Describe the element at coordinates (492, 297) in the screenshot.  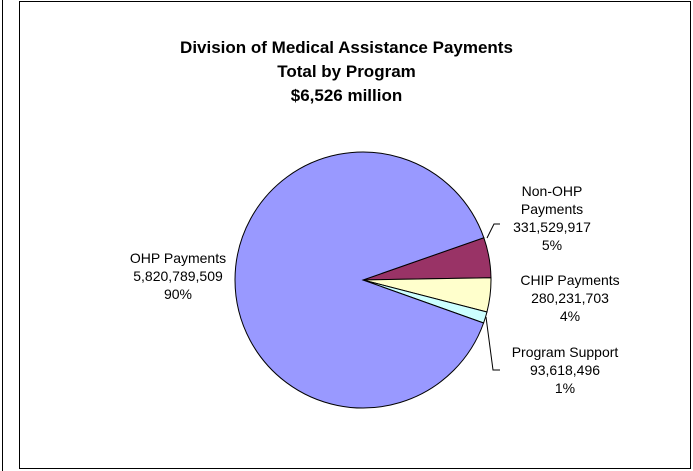
I see `leader-lines` at that location.